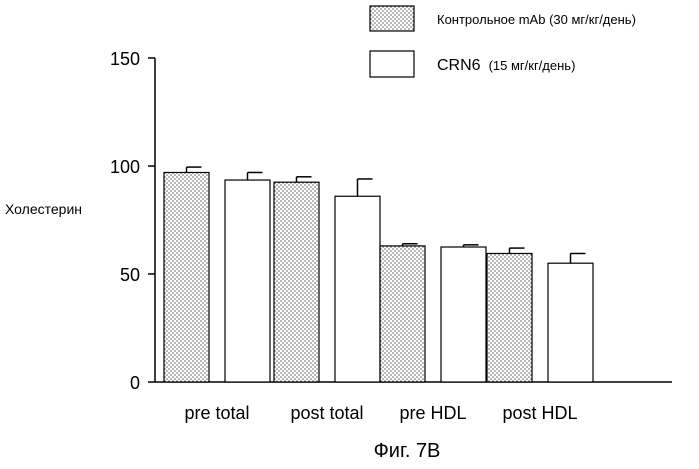 The width and height of the screenshot is (699, 469). What do you see at coordinates (135, 383) in the screenshot?
I see `y-tick-label: 0` at bounding box center [135, 383].